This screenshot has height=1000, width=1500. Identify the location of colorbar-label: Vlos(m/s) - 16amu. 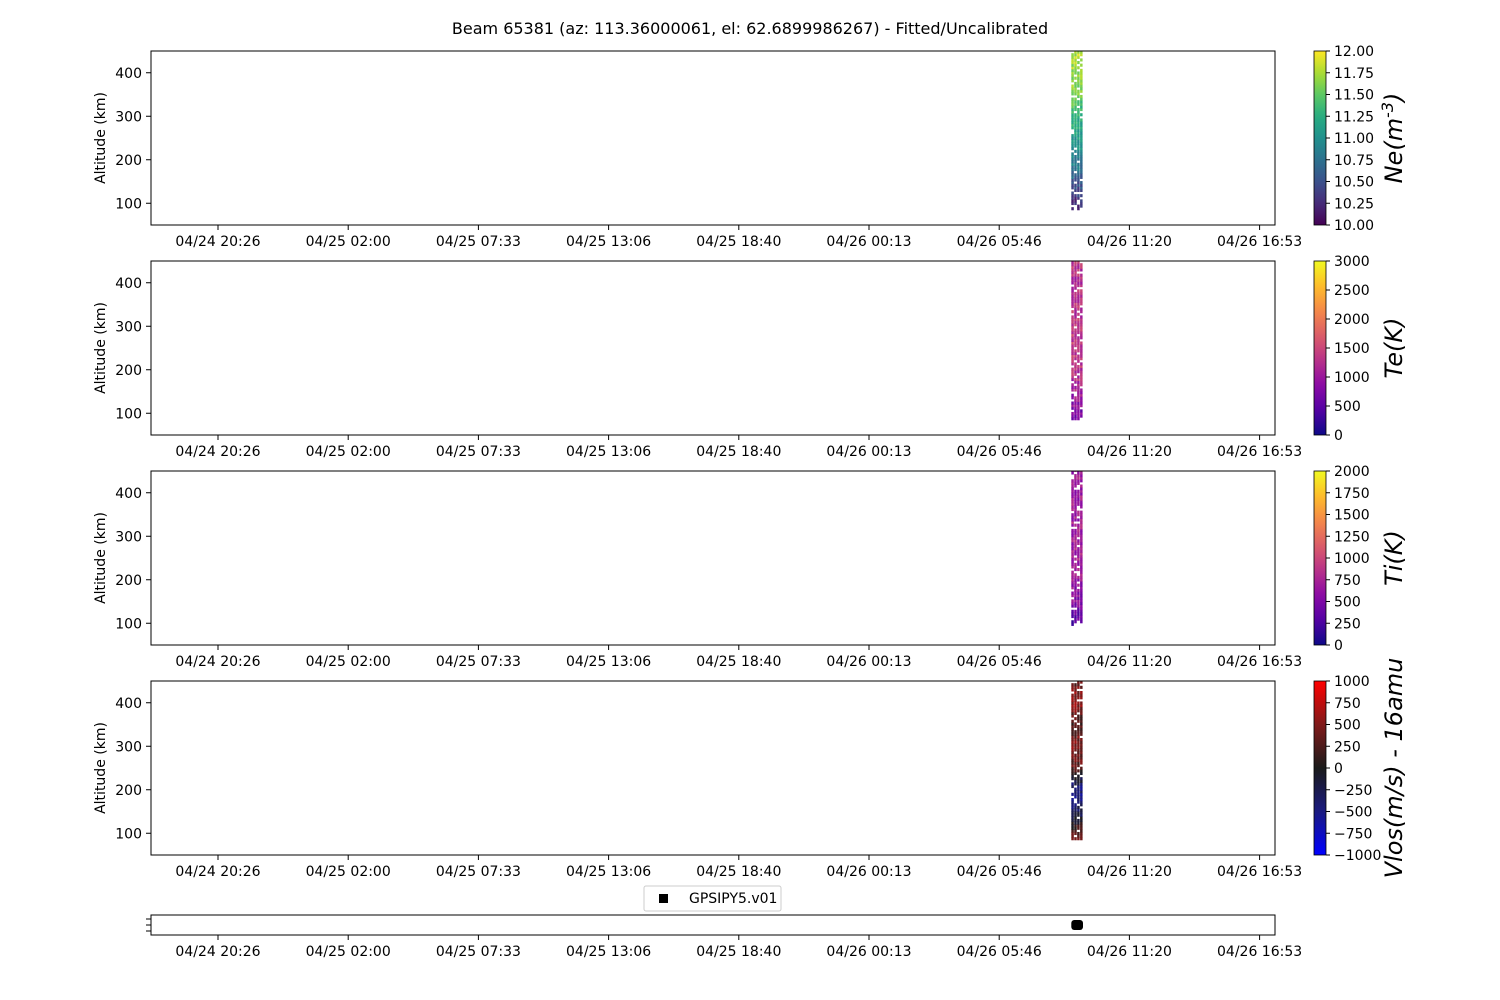
(1394, 768).